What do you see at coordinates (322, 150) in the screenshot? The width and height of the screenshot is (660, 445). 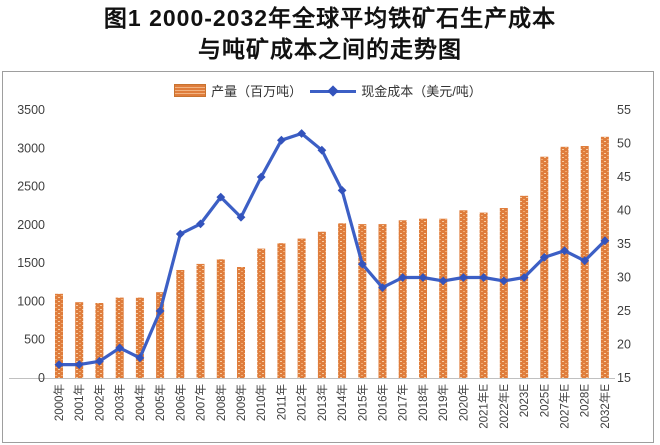 I see `marker-2013年` at bounding box center [322, 150].